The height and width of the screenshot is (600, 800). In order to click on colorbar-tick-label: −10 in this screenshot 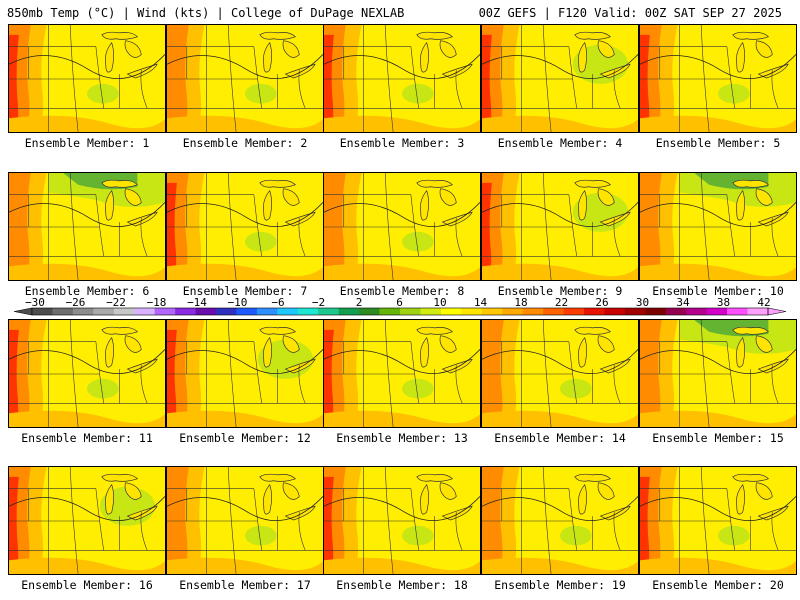, I will do `click(238, 303)`.